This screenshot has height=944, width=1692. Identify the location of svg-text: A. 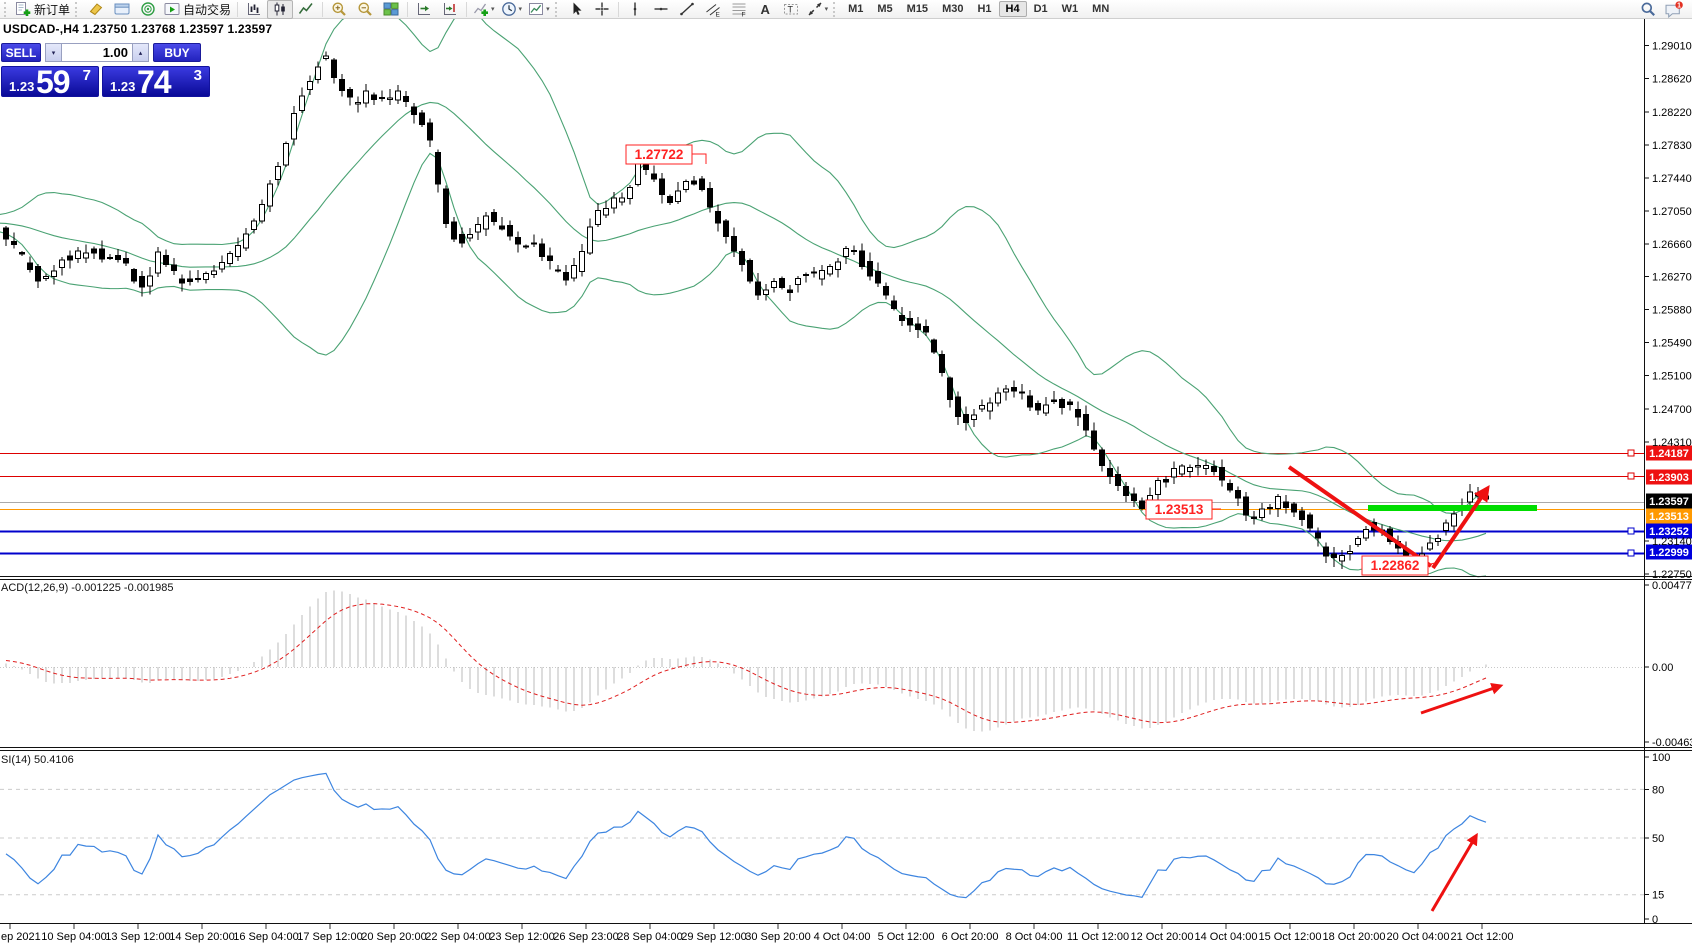
(765, 9).